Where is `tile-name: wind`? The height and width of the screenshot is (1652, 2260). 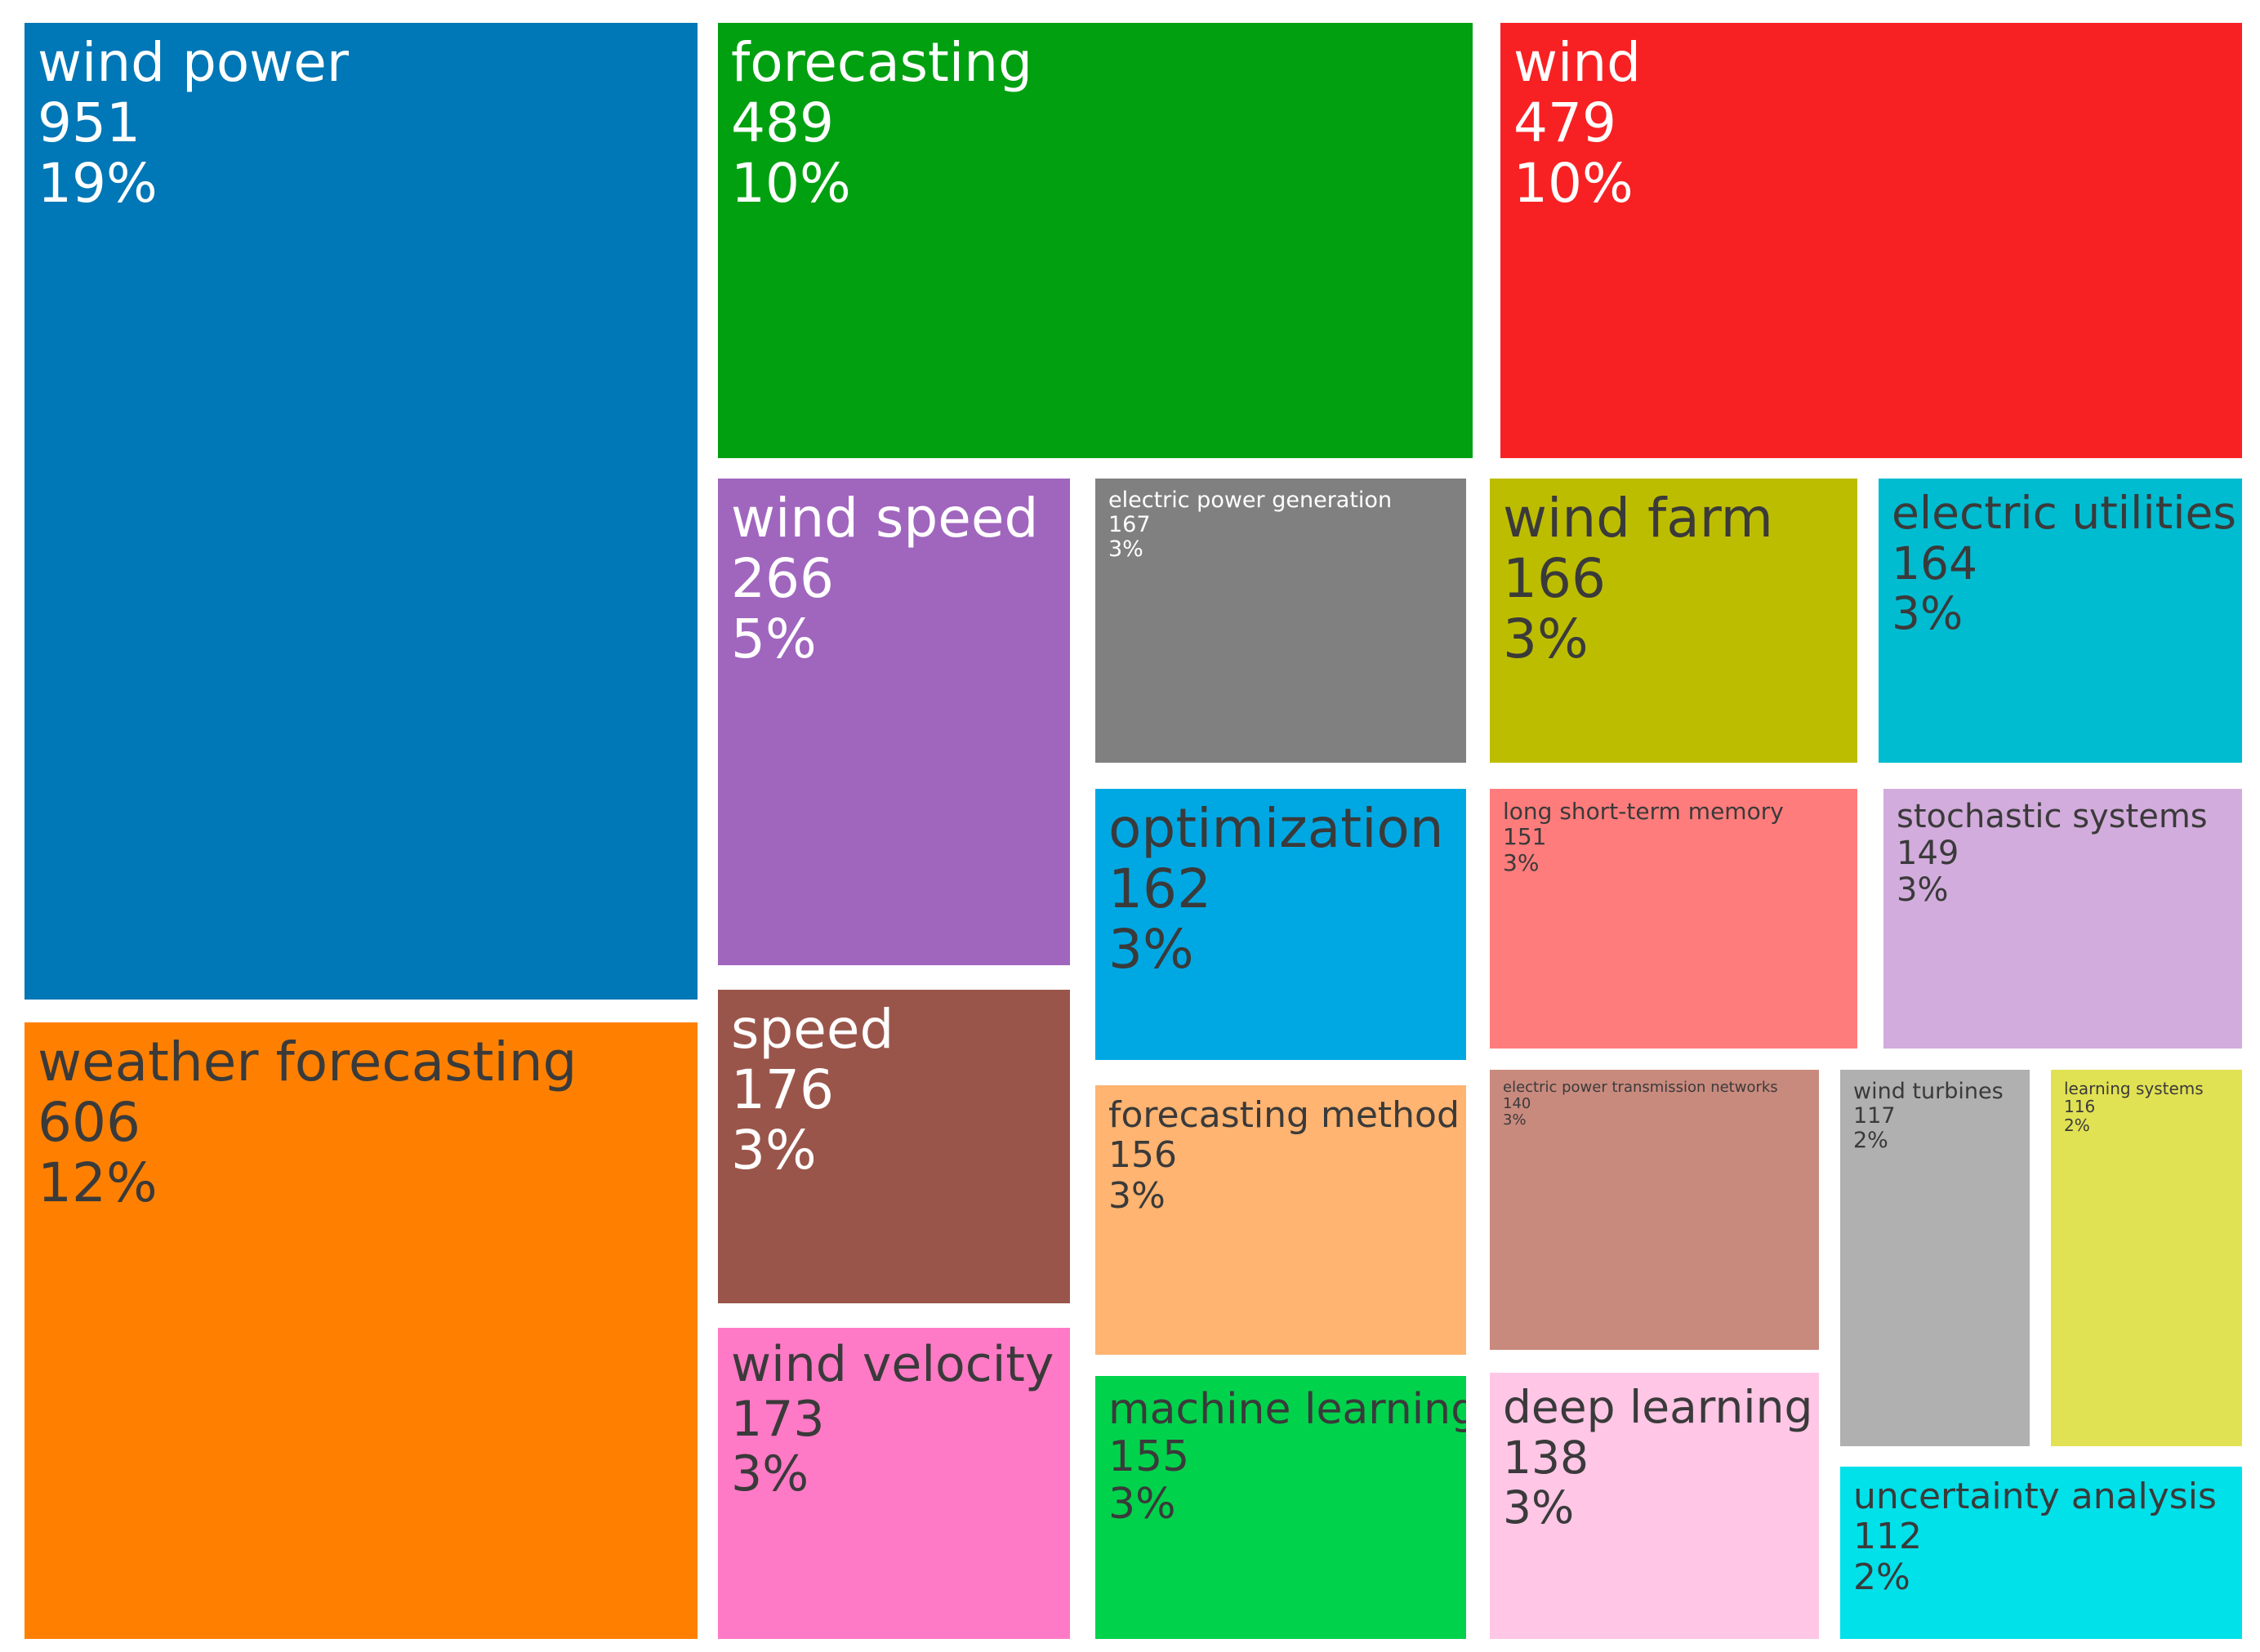 tile-name: wind is located at coordinates (1577, 62).